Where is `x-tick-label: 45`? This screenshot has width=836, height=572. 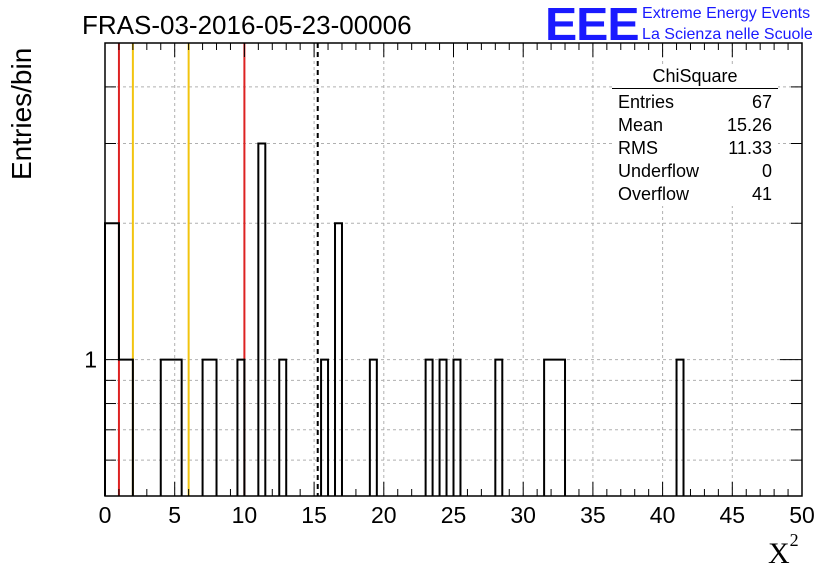
x-tick-label: 45 is located at coordinates (733, 515).